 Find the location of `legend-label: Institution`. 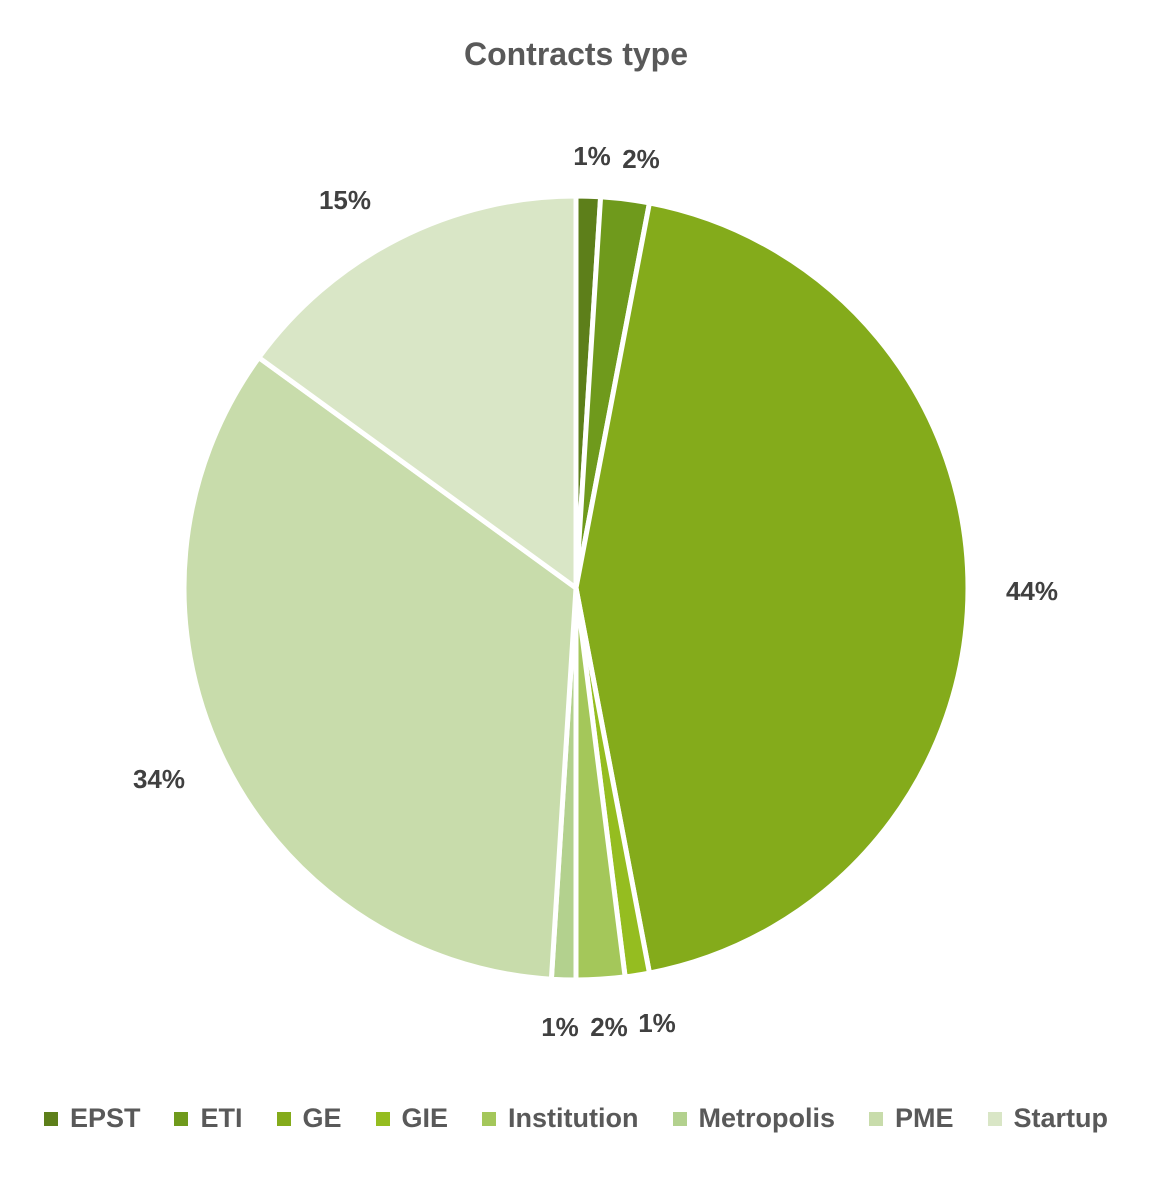

legend-label: Institution is located at coordinates (573, 1118).